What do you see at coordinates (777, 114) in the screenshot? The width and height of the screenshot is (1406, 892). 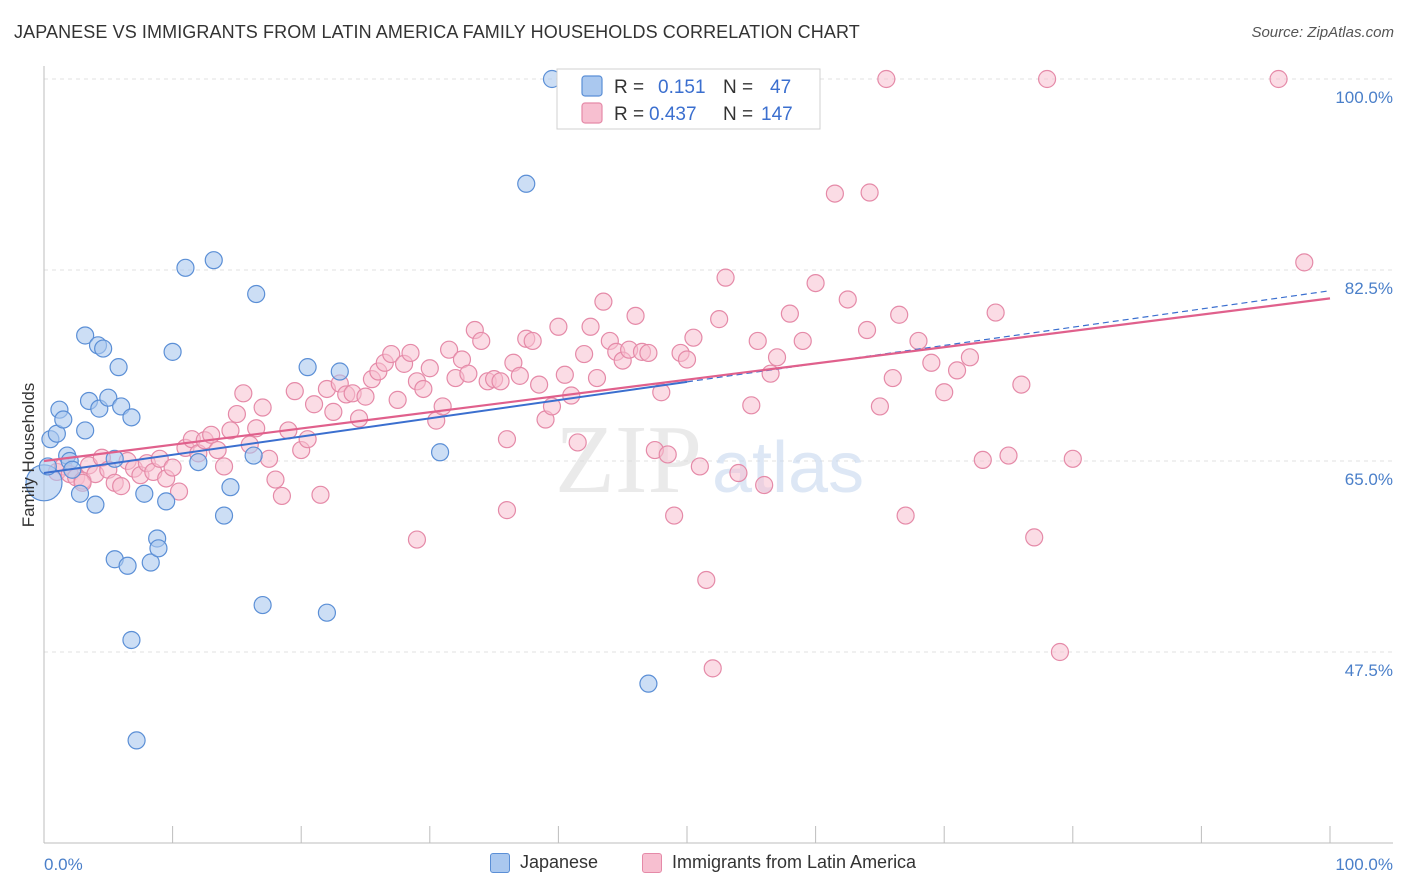 I see `legend-n-value-2: 147` at bounding box center [777, 114].